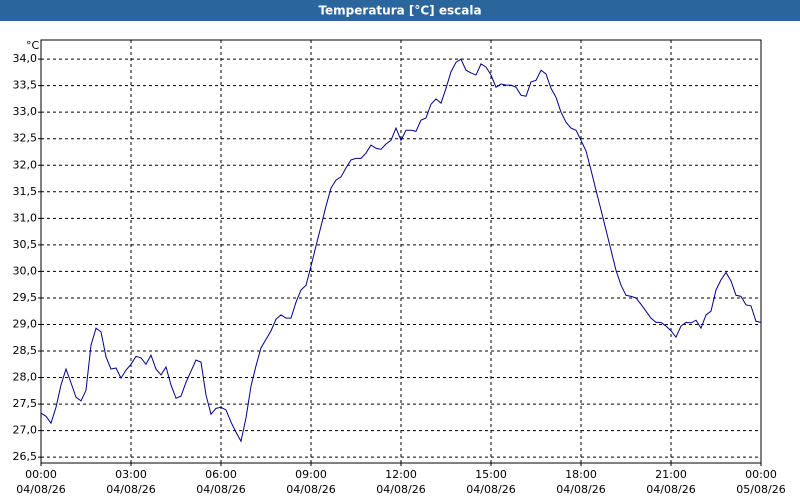  I want to click on x-tick-label: 21:00, so click(671, 474).